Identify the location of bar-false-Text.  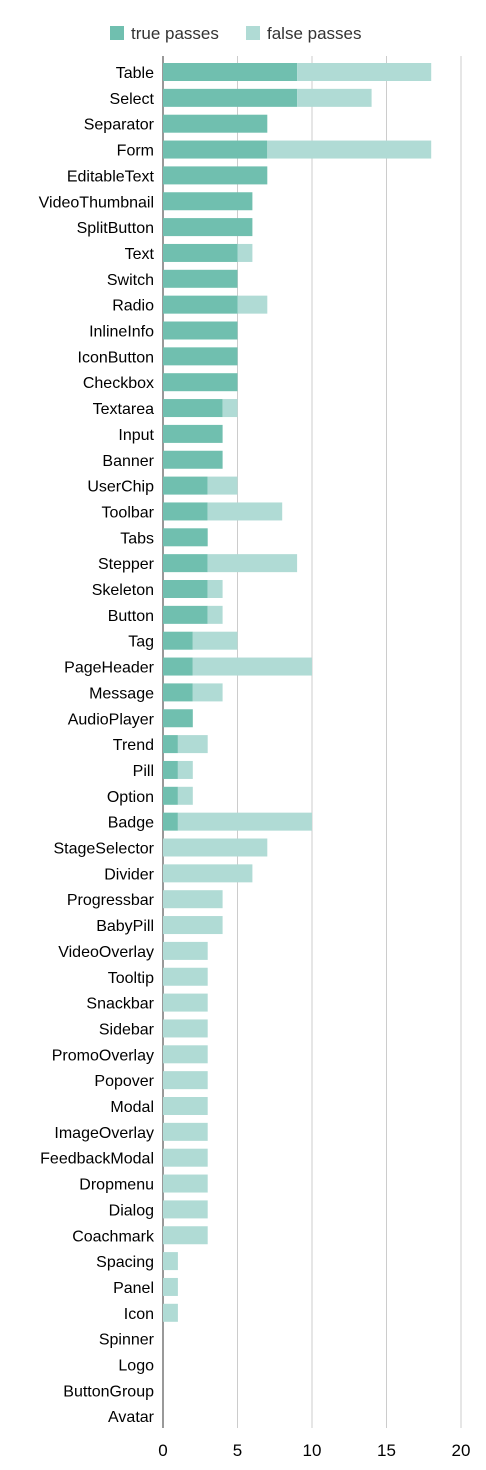
(245, 253).